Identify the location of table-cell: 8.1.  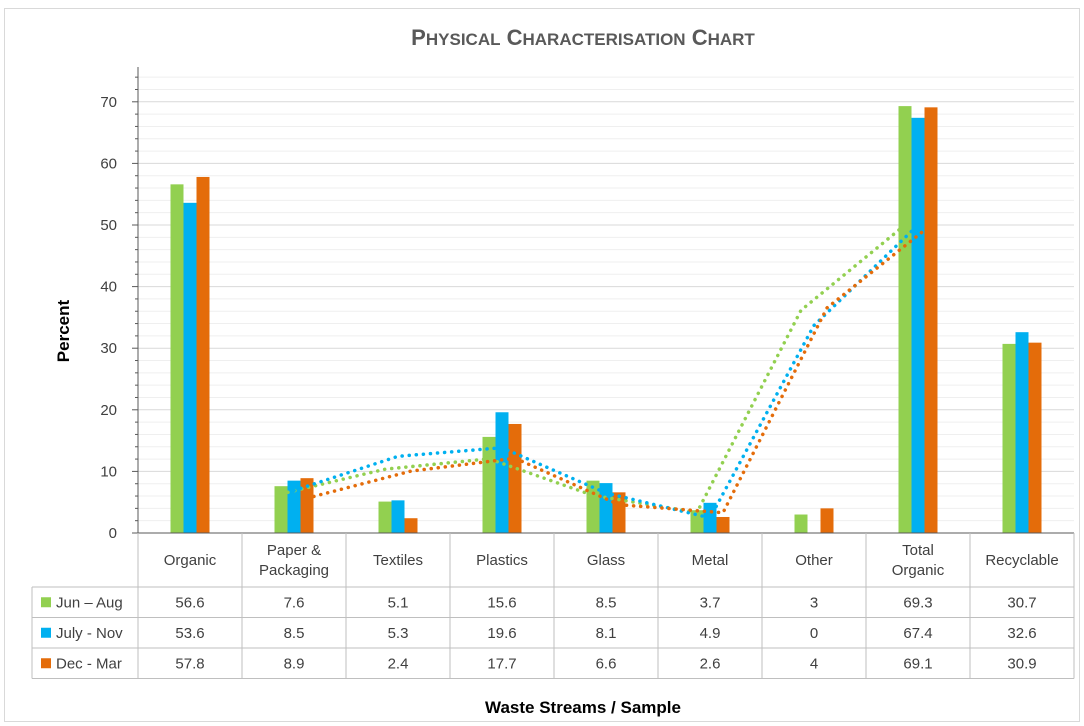
(606, 633).